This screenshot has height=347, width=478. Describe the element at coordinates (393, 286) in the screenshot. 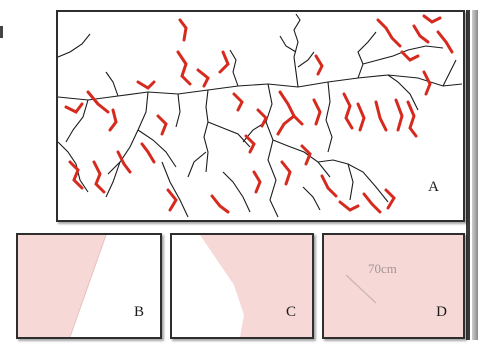

I see `panel-d: 70cm D` at that location.